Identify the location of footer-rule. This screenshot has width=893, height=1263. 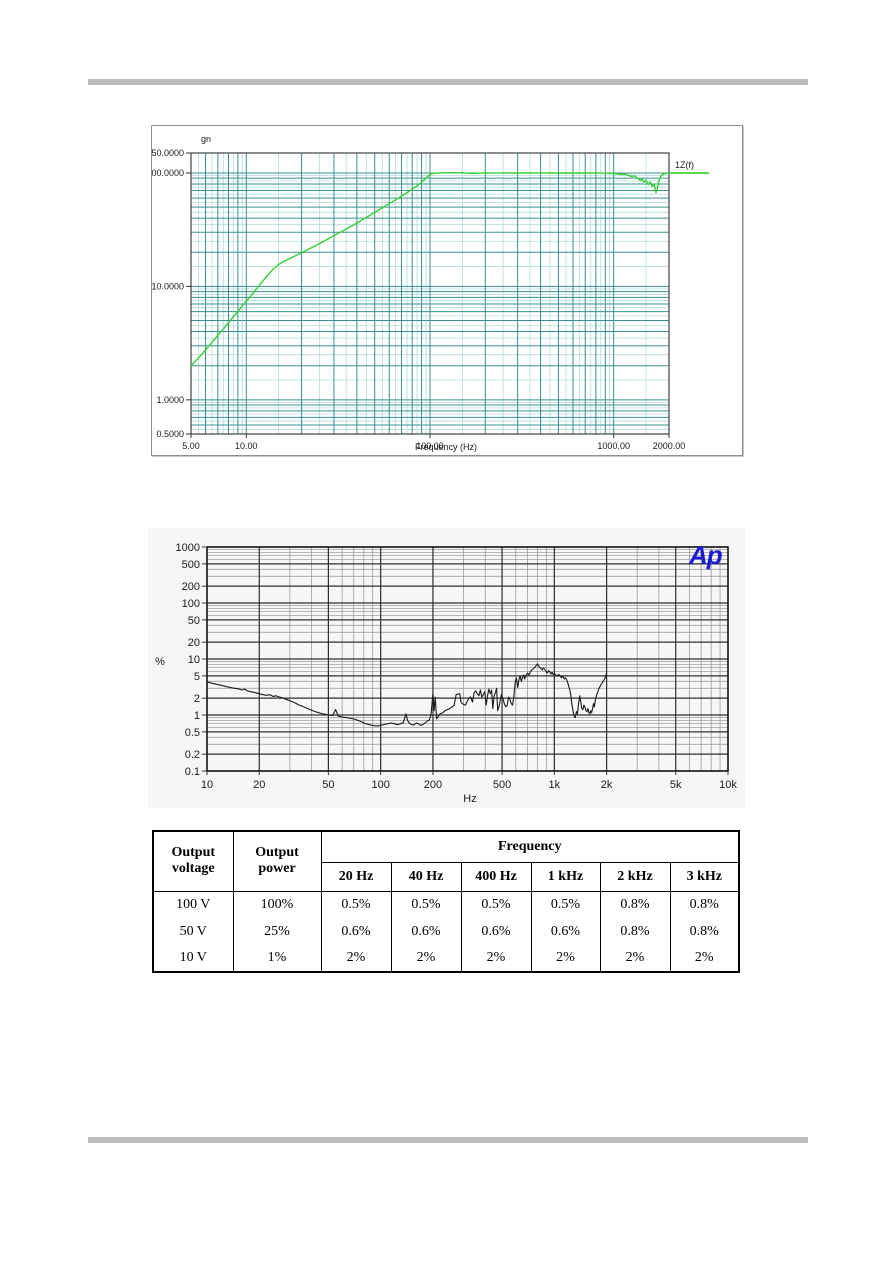
(448, 1140).